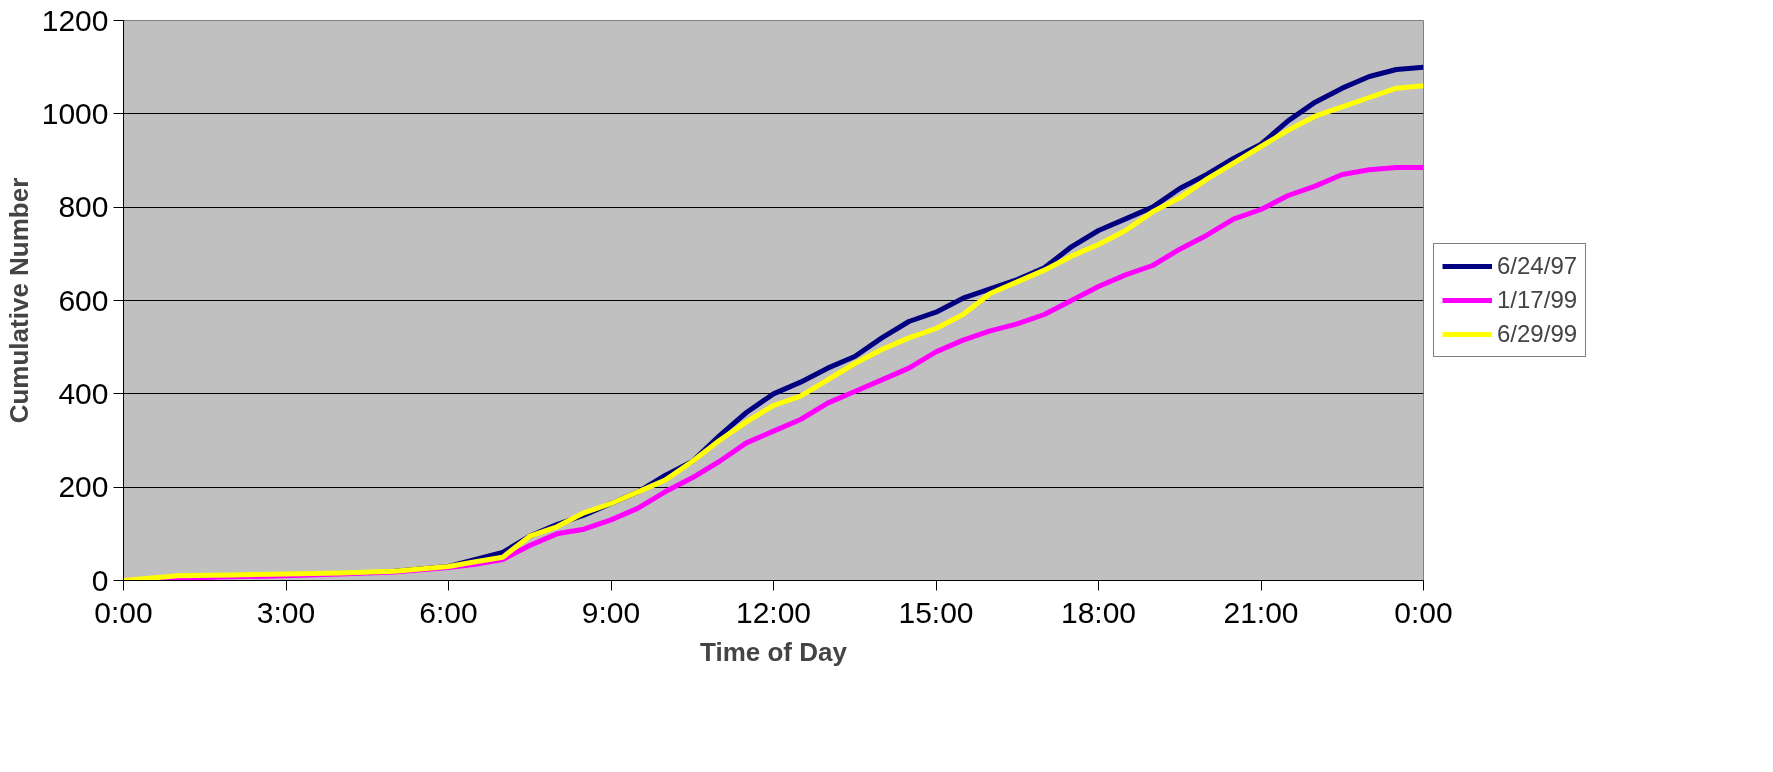 The width and height of the screenshot is (1773, 772). I want to click on x-tick-label: 6:00, so click(448, 612).